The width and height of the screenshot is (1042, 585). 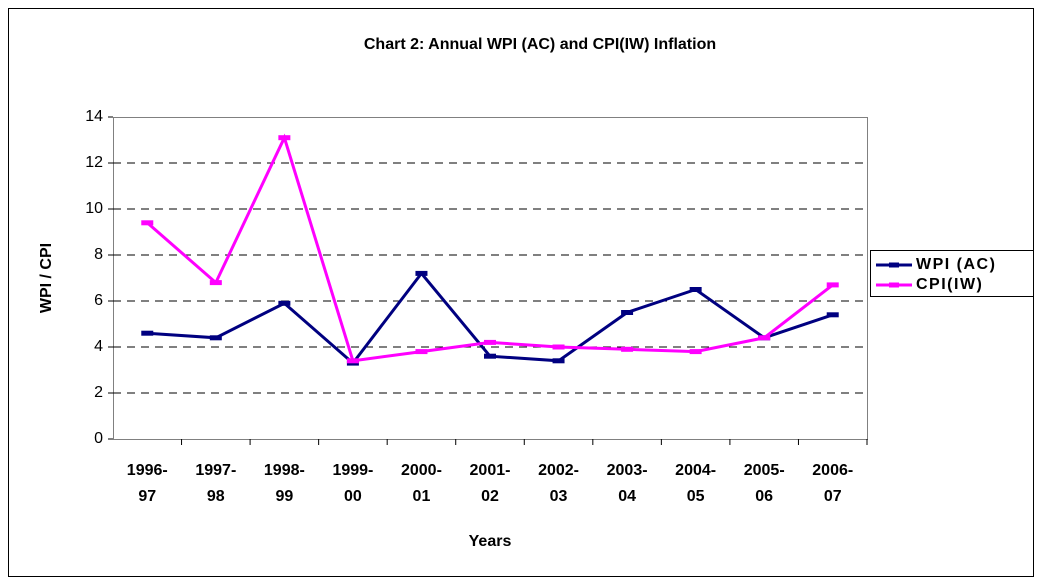 I want to click on x-tick-label-line: 06, so click(x=764, y=496).